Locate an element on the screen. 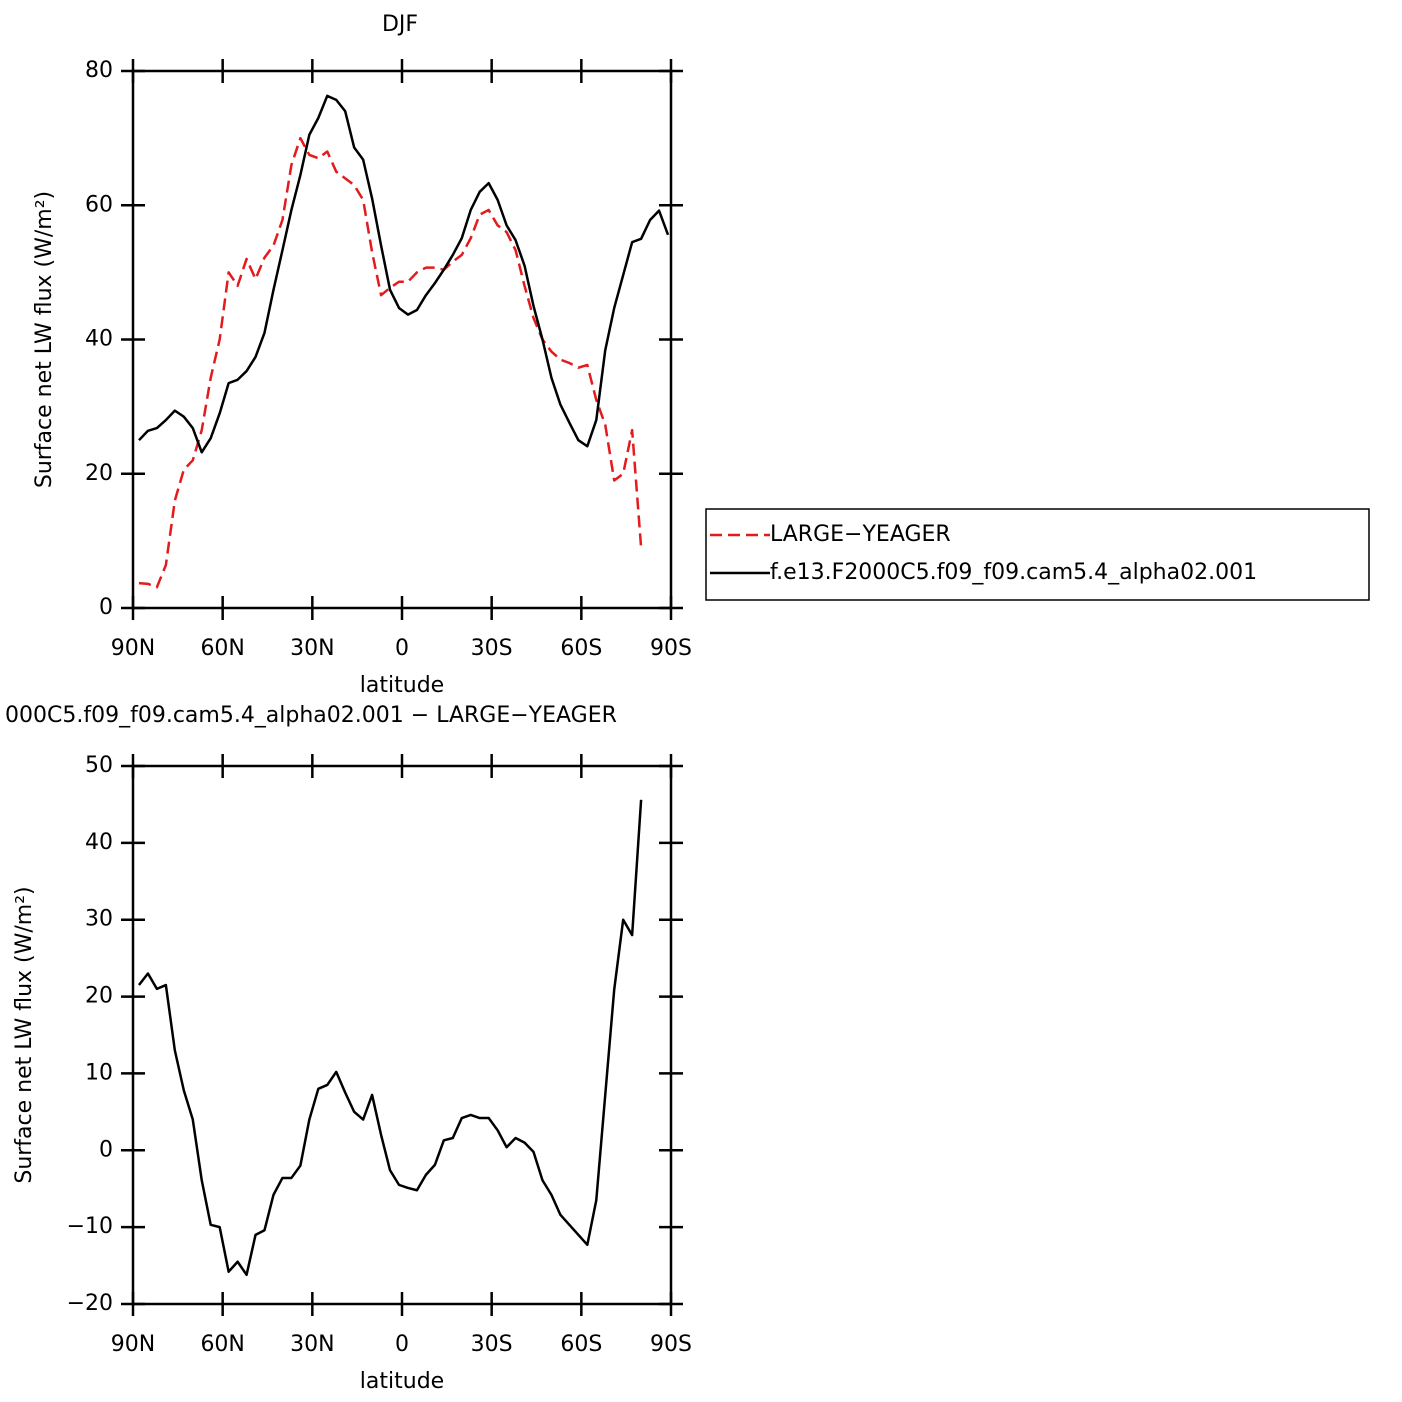 The width and height of the screenshot is (1402, 1402). y-tick-label: 60 is located at coordinates (99, 204).